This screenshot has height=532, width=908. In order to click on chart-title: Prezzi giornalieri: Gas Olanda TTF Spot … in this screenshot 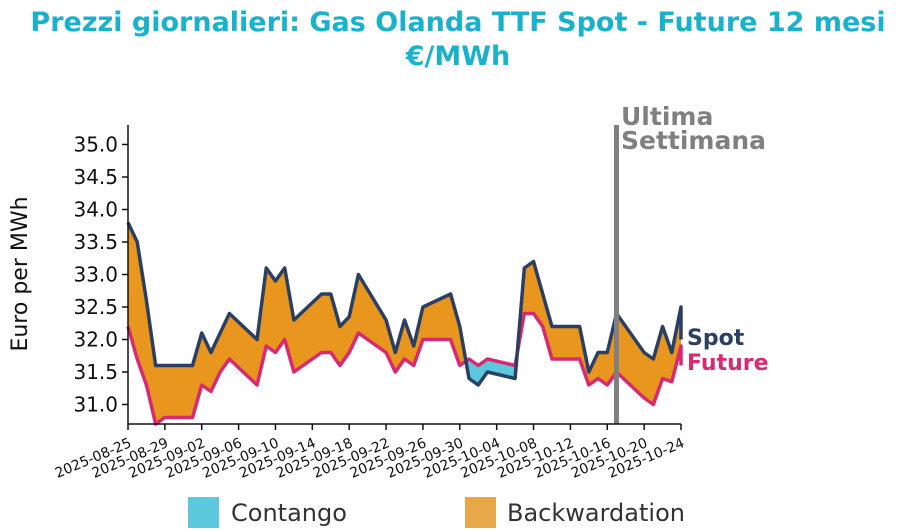, I will do `click(457, 22)`.